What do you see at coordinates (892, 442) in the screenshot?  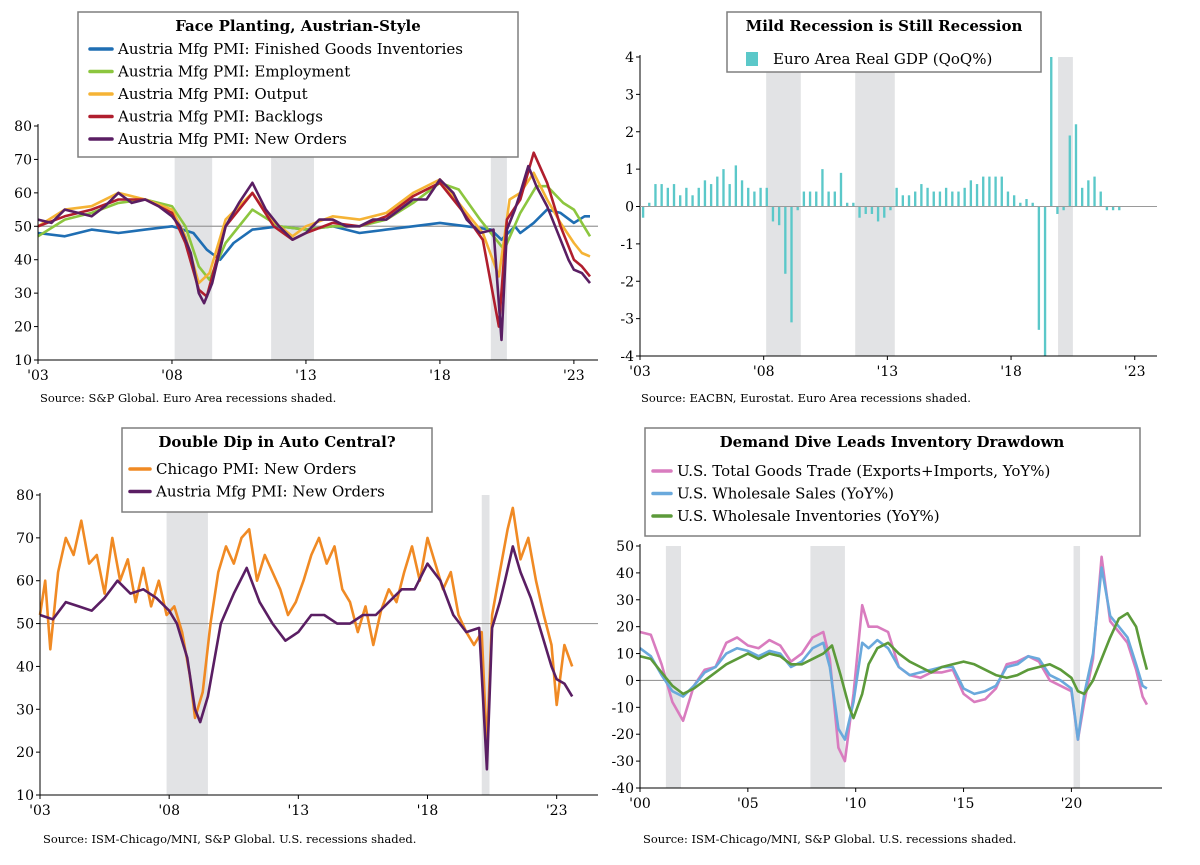 I see `chart-title: Demand Dive Leads Inventory Drawdown` at bounding box center [892, 442].